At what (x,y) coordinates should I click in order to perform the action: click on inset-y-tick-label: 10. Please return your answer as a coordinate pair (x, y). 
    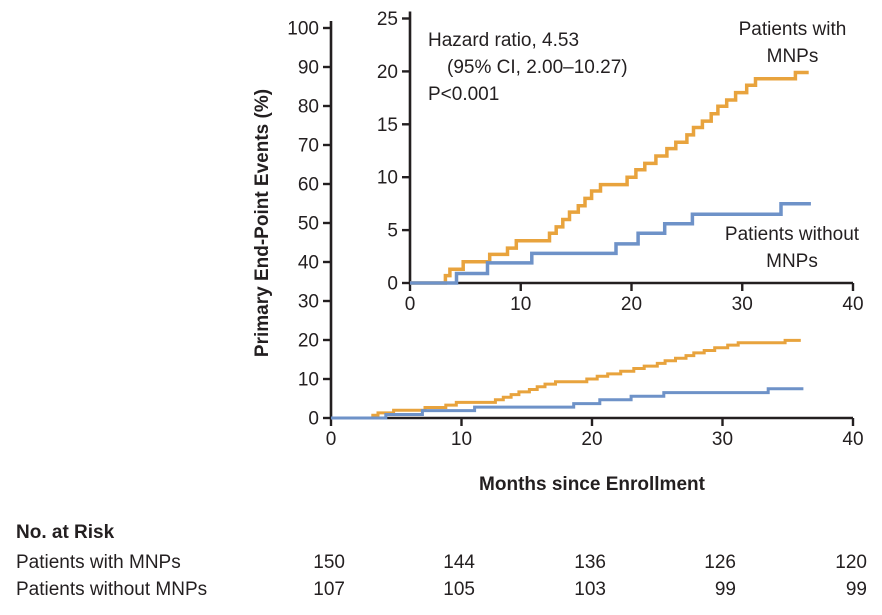
    Looking at the image, I should click on (387, 178).